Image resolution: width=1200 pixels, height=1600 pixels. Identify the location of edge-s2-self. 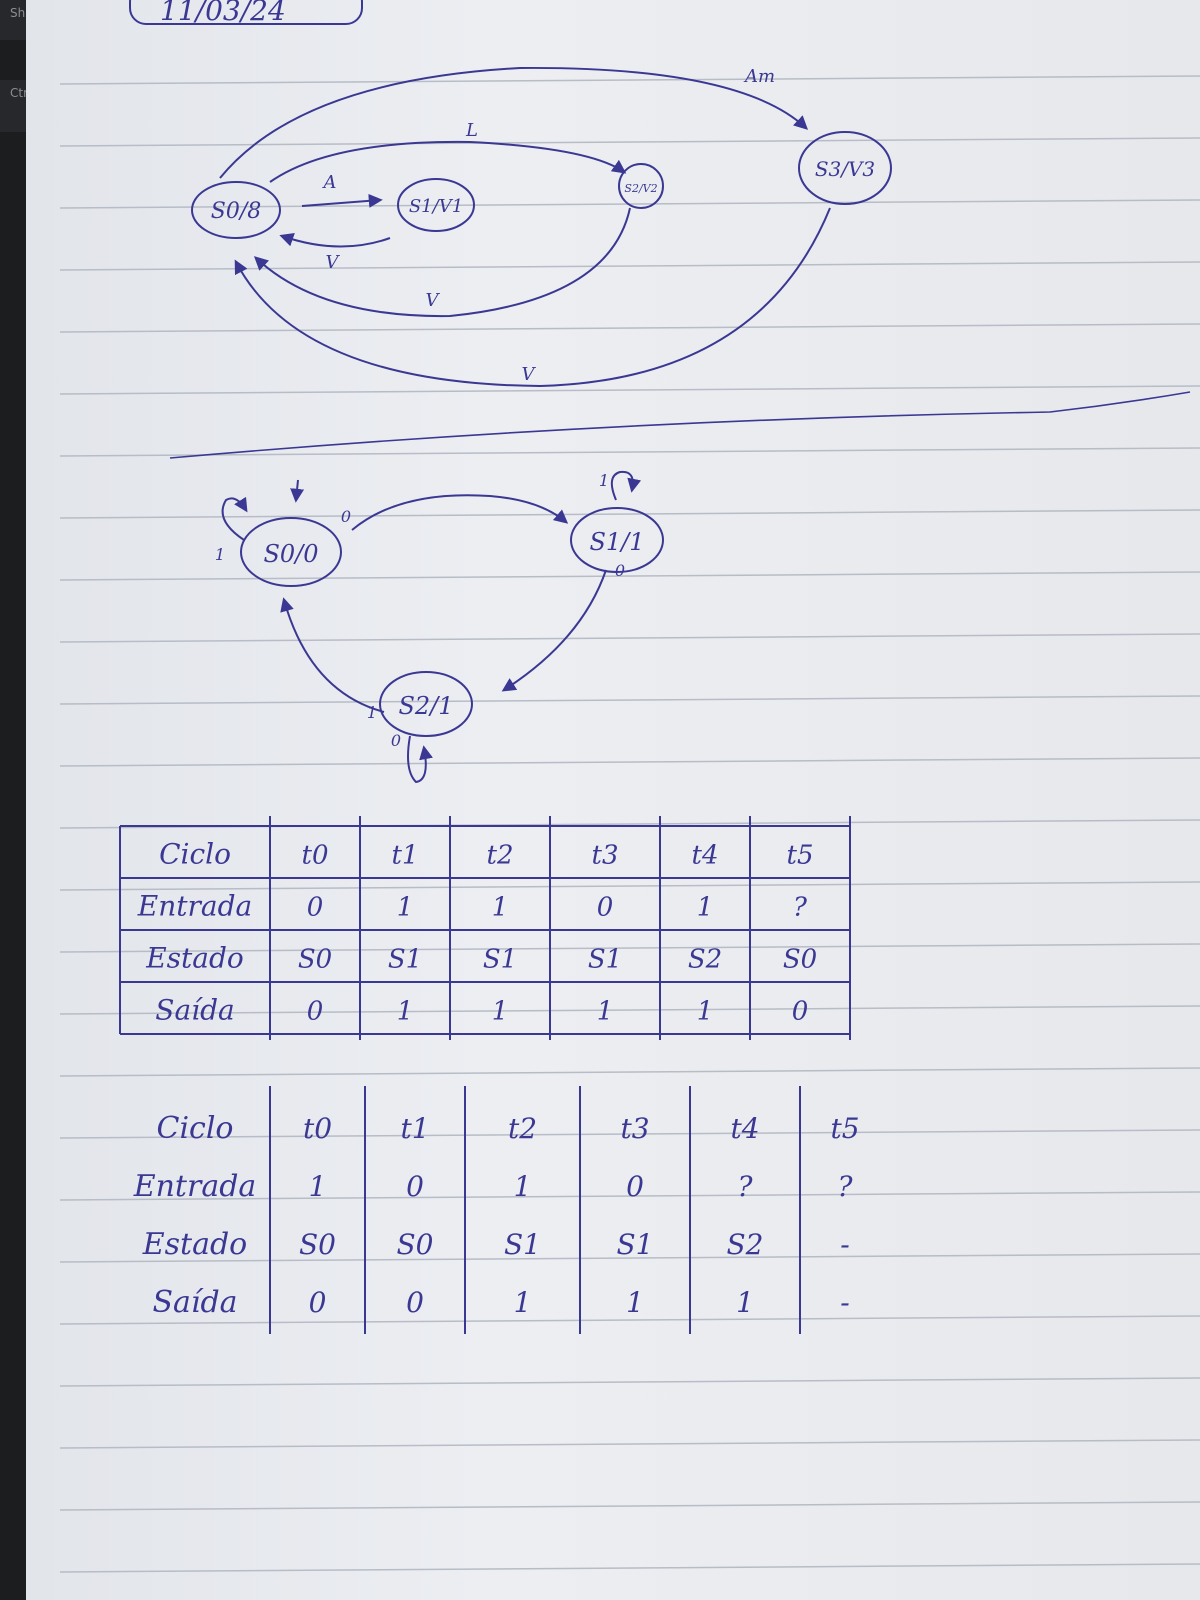
(420, 759).